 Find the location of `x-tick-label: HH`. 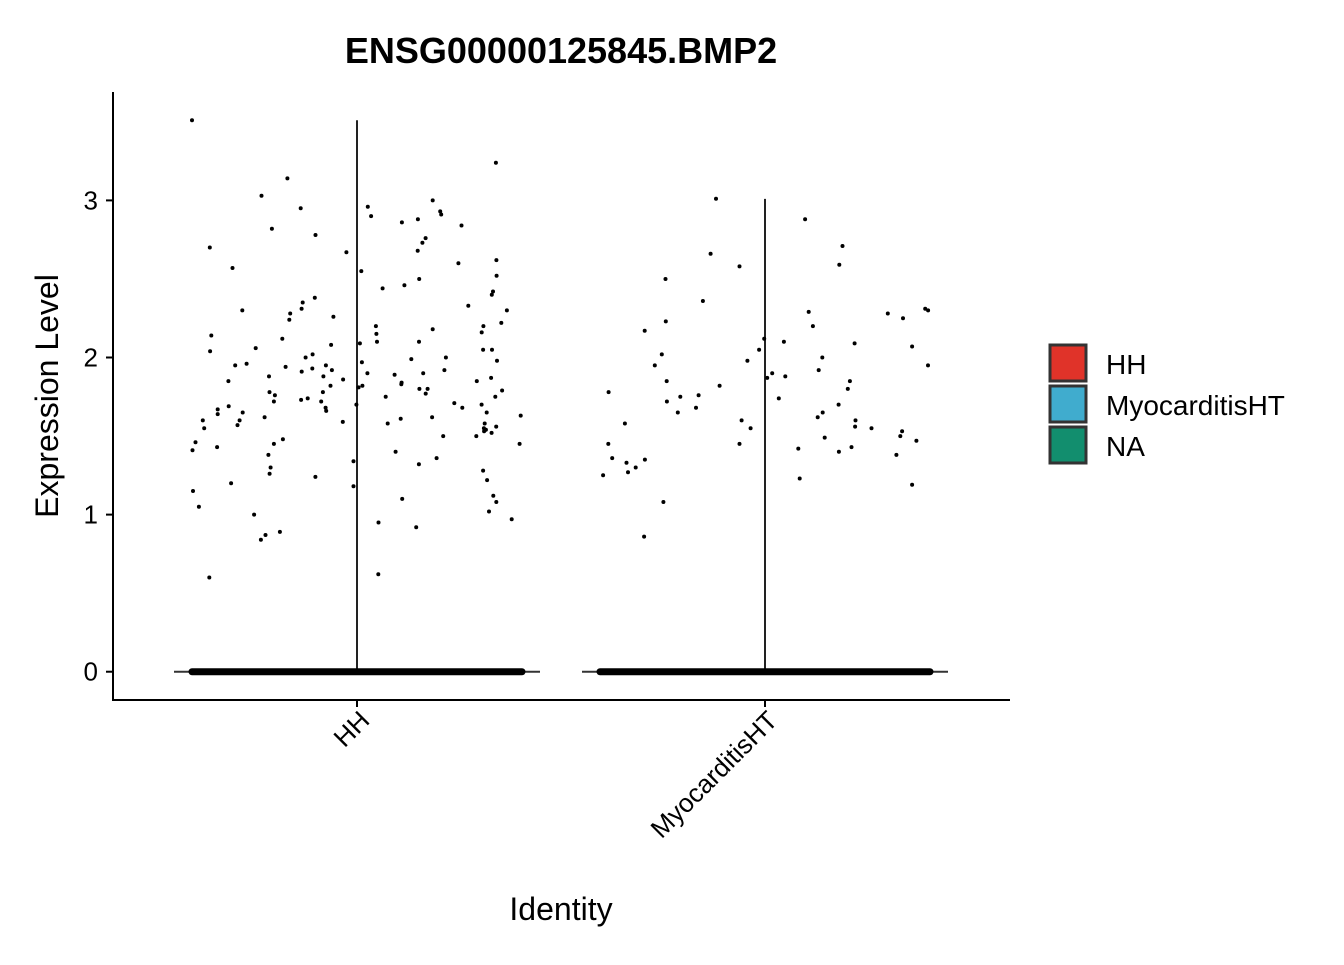

x-tick-label: HH is located at coordinates (351, 729).